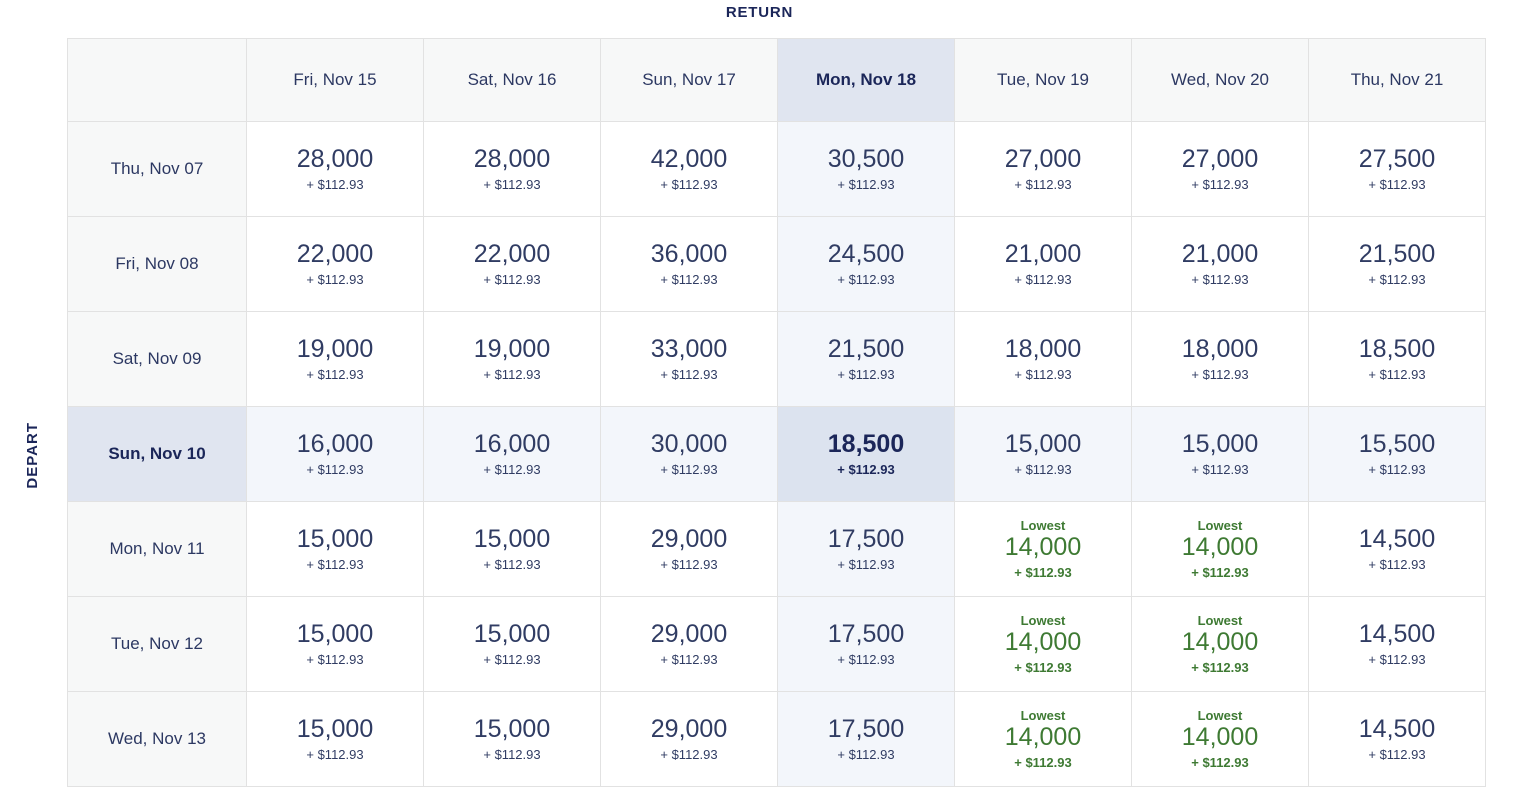 This screenshot has height=798, width=1539. I want to click on miles-value: 42,000, so click(689, 159).